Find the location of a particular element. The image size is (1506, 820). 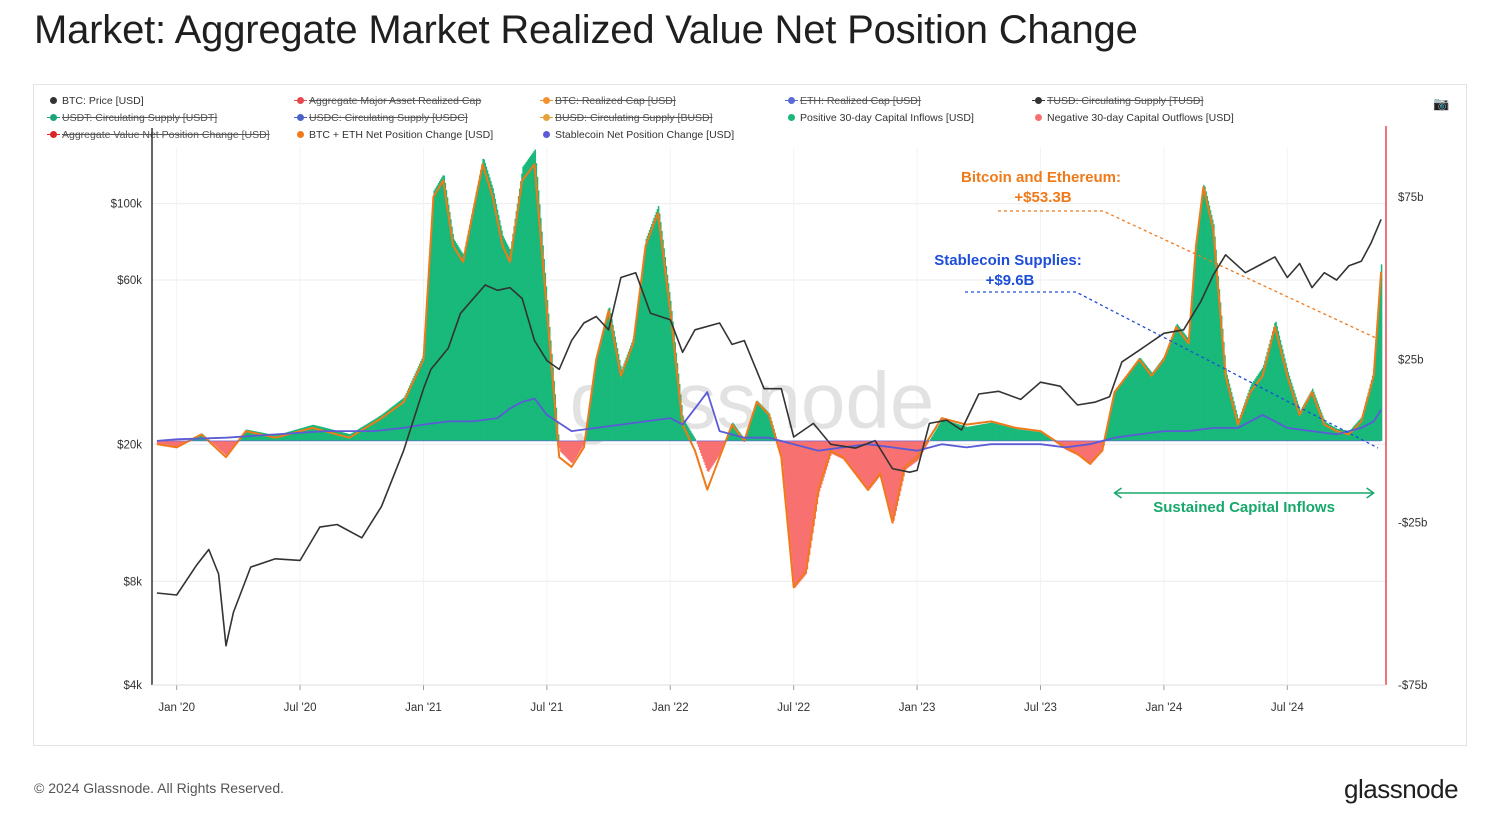

x-tick-label: Jul '23 is located at coordinates (1040, 708).